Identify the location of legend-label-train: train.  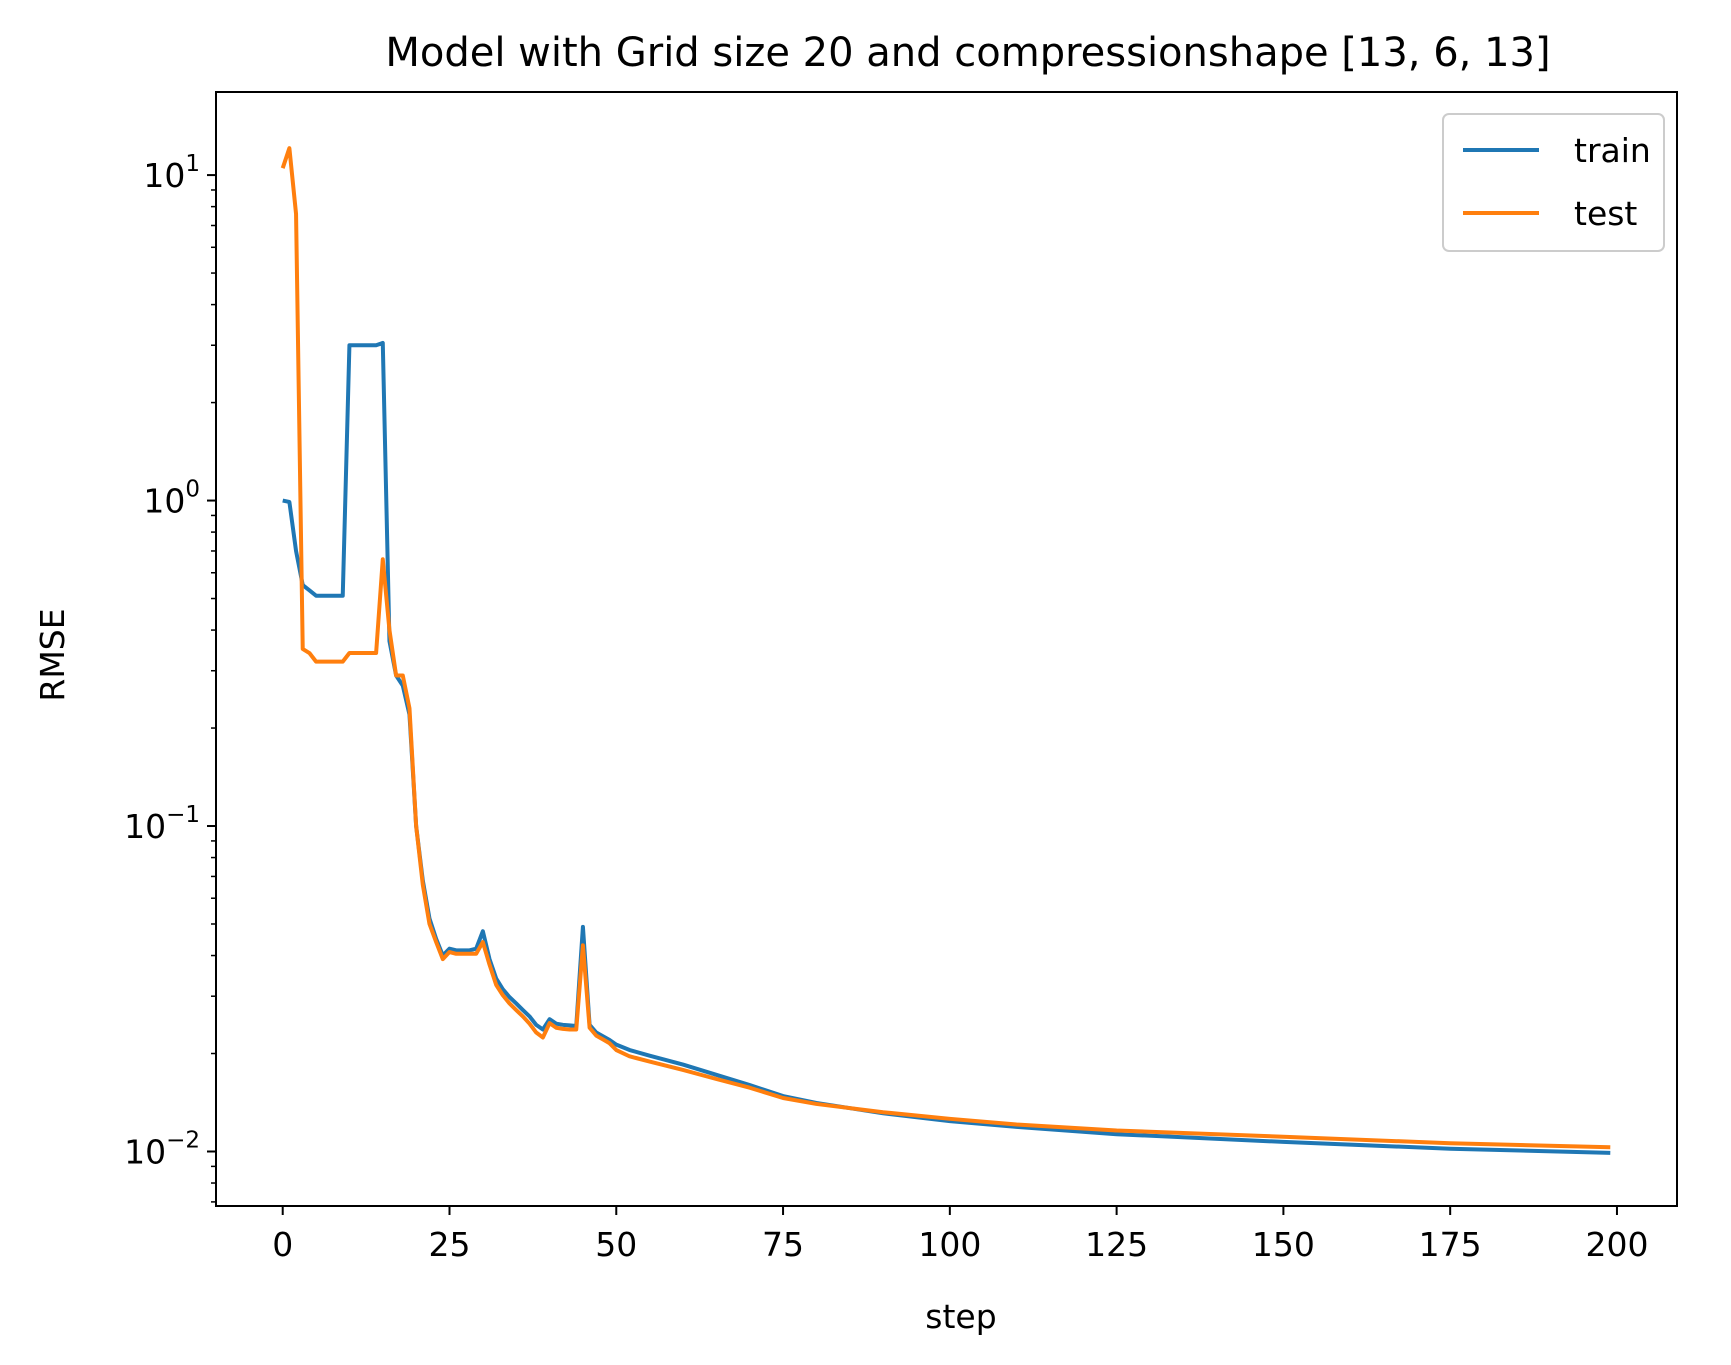
(1612, 150).